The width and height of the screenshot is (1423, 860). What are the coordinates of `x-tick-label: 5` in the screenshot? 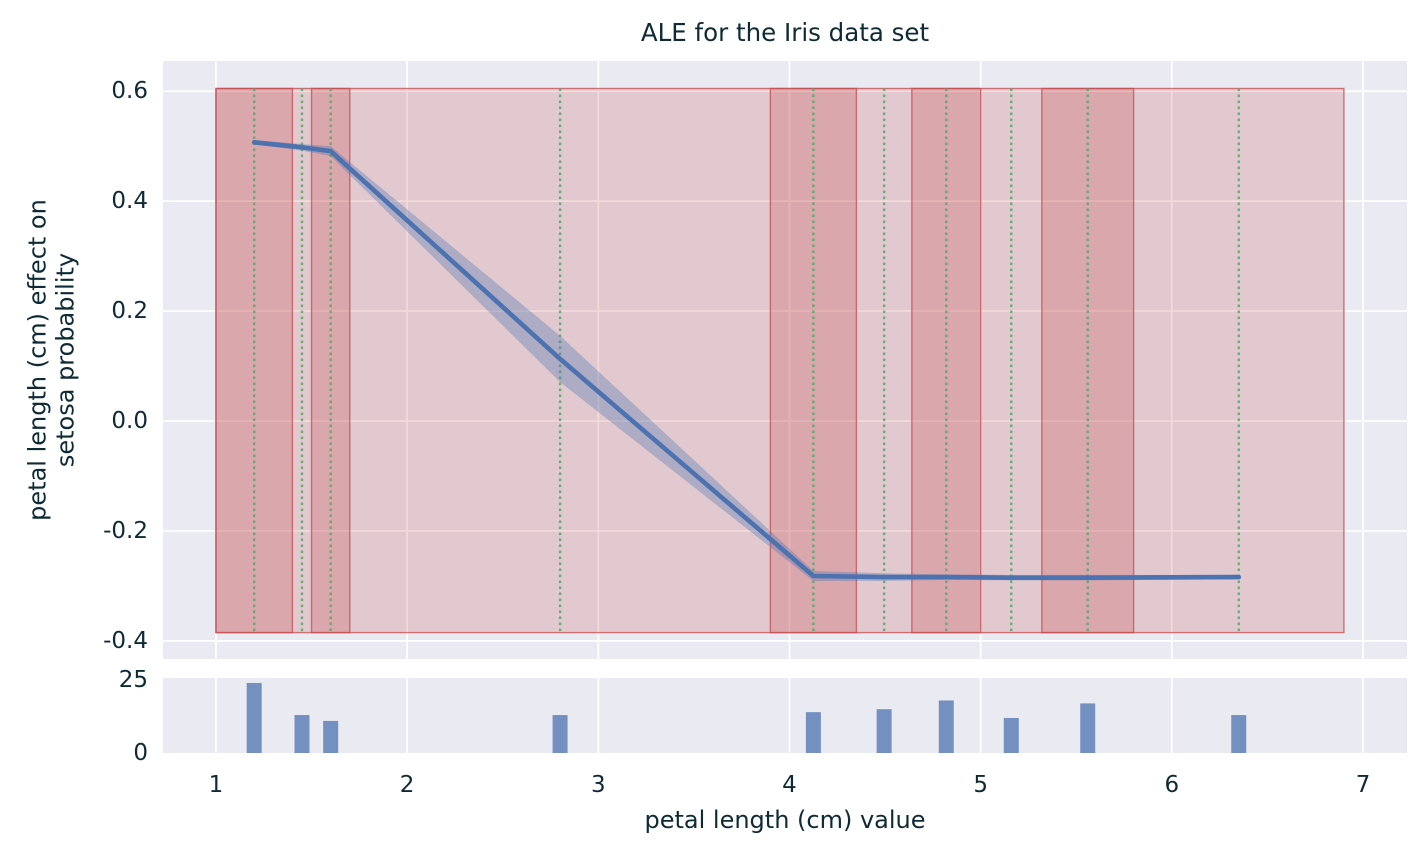 It's located at (980, 785).